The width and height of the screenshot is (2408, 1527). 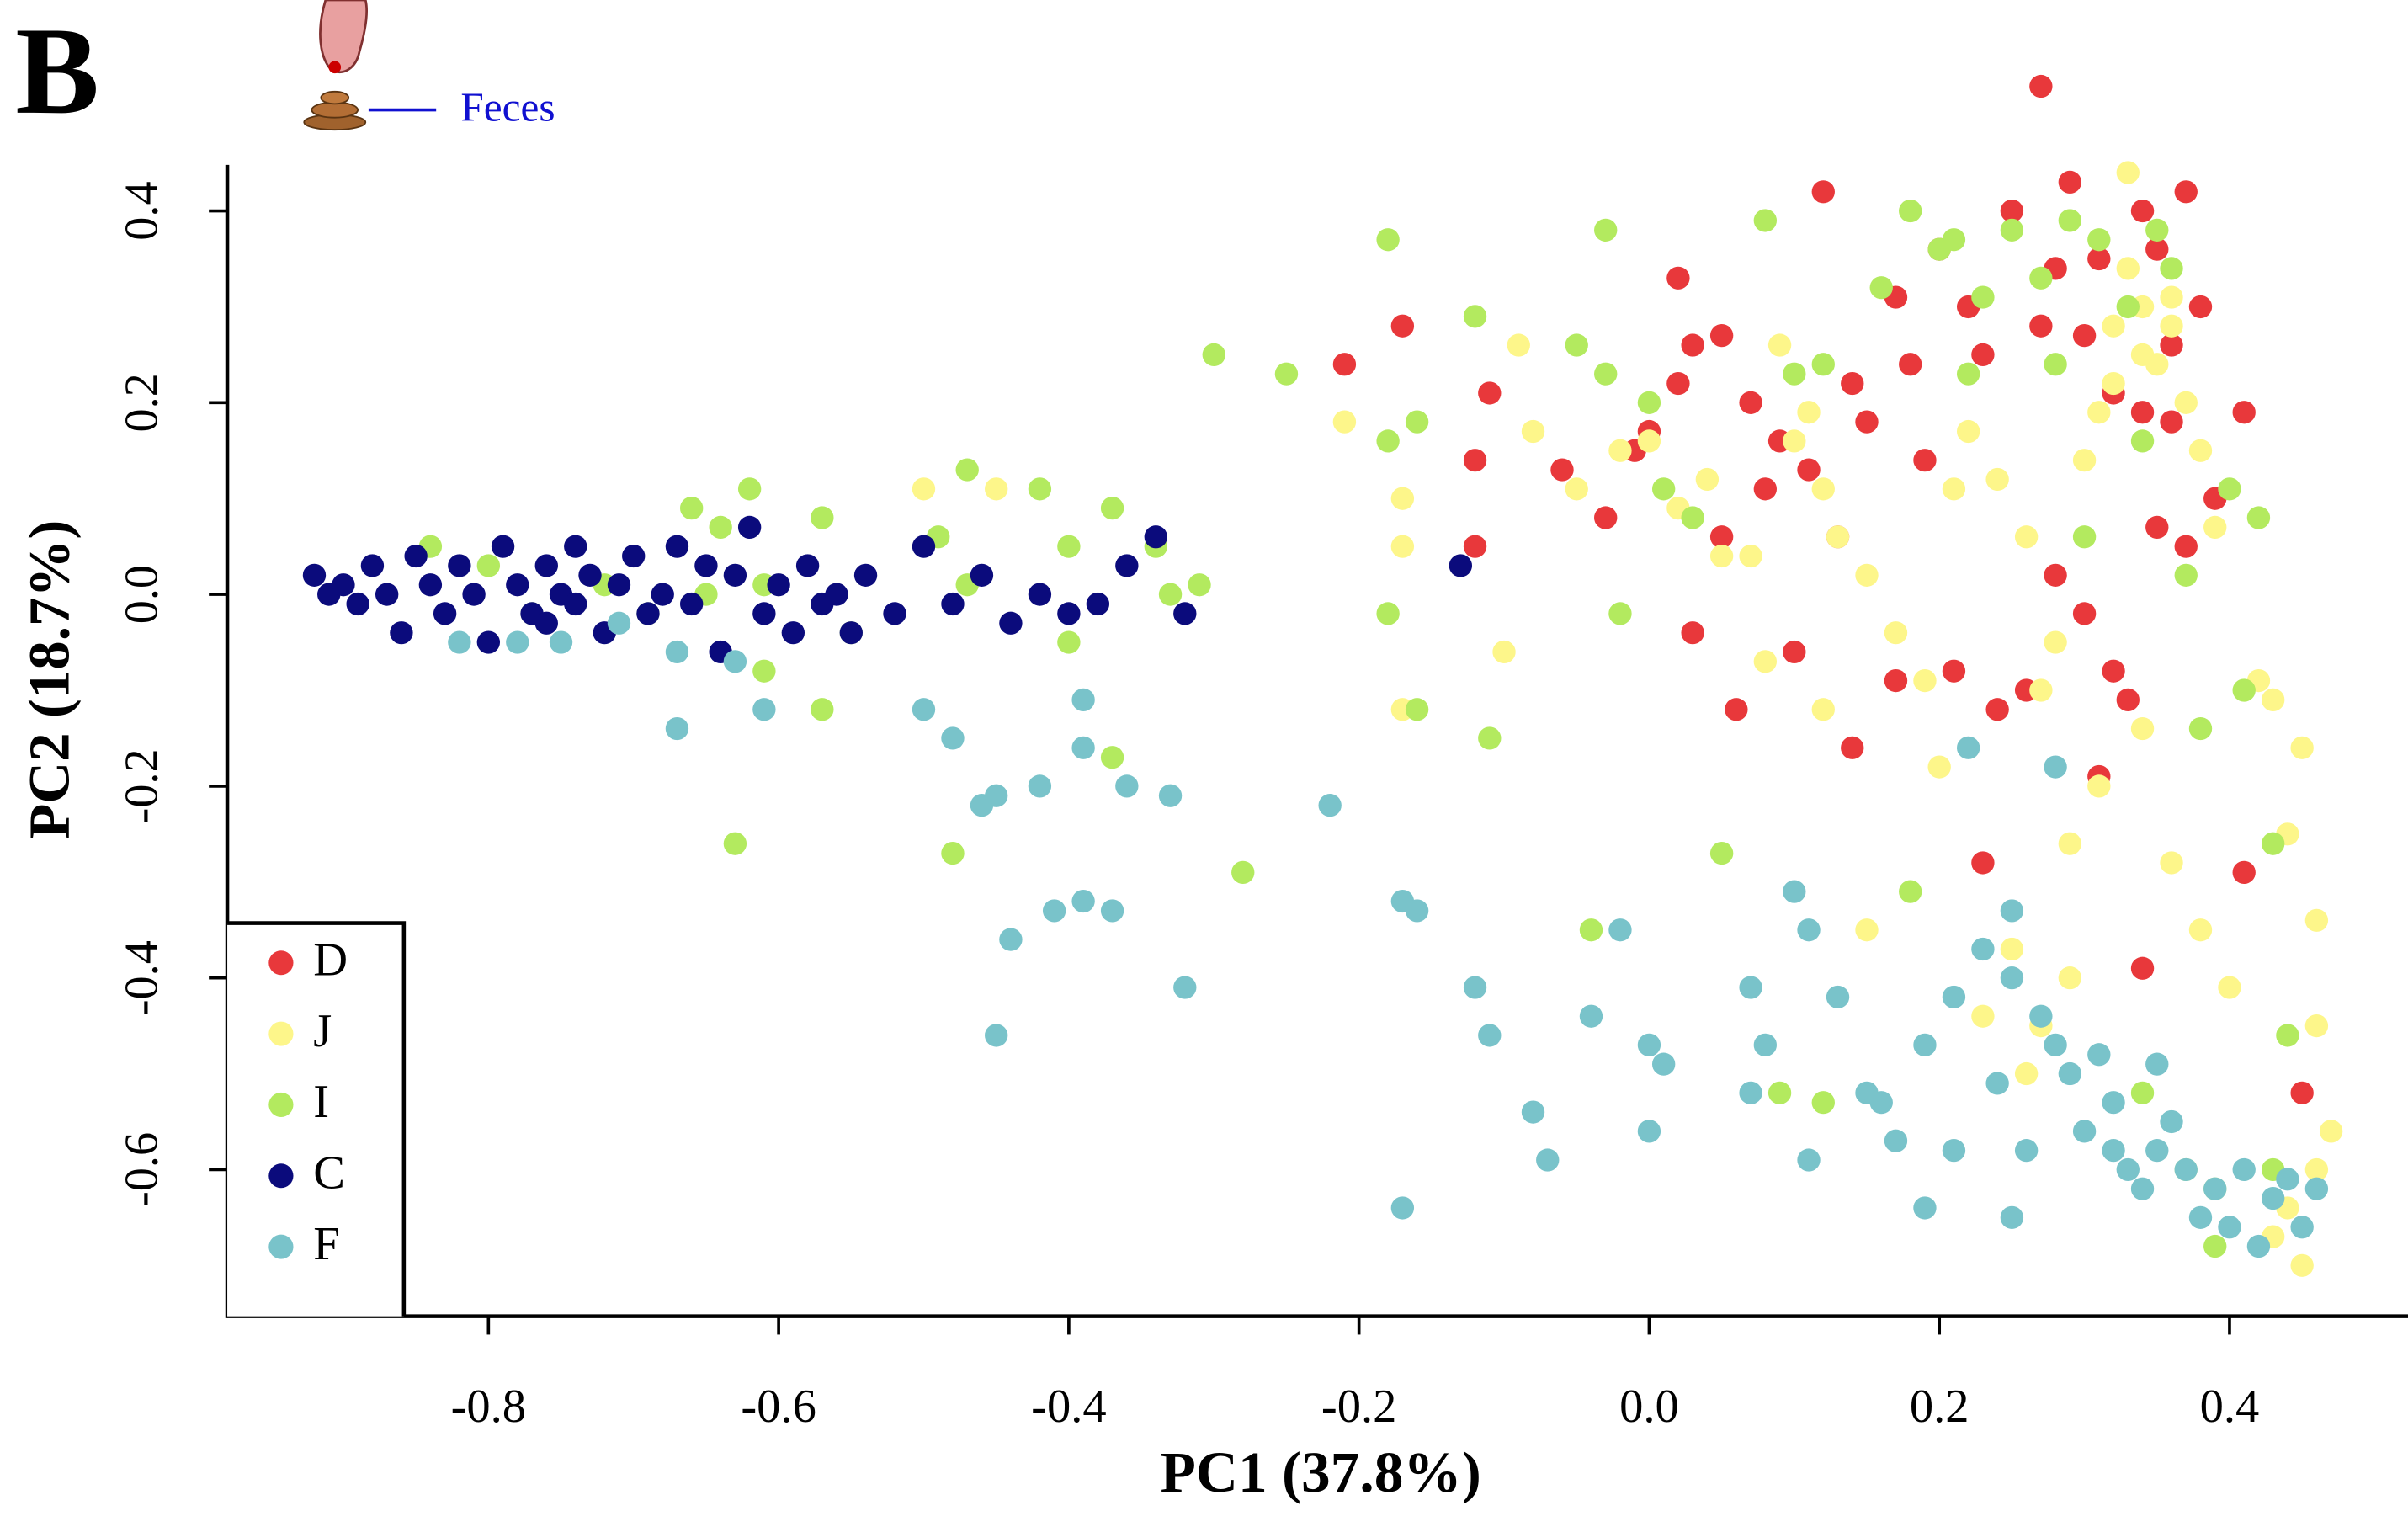 I want to click on y-tick-label: 0.4, so click(x=141, y=210).